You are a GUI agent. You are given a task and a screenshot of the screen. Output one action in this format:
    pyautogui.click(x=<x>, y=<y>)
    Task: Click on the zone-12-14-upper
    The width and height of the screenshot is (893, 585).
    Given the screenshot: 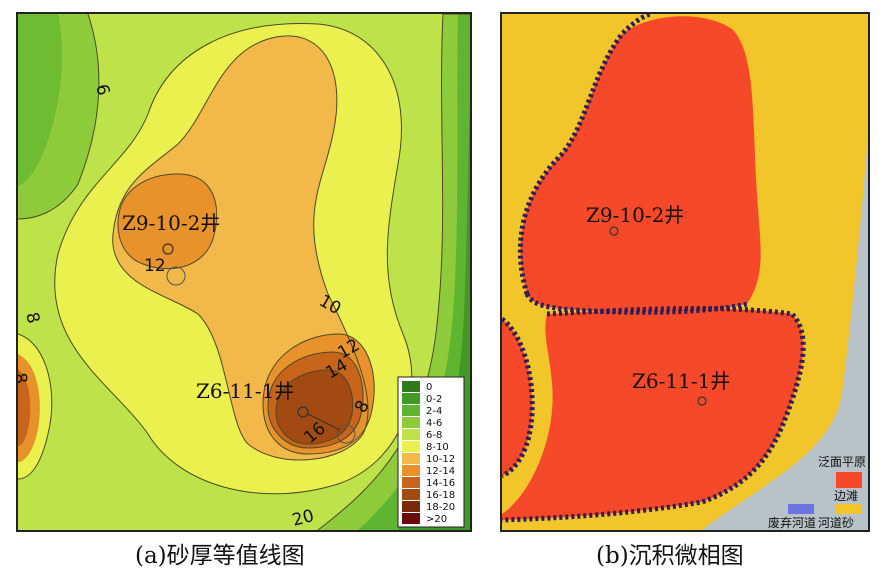 What is the action you would take?
    pyautogui.click(x=167, y=221)
    